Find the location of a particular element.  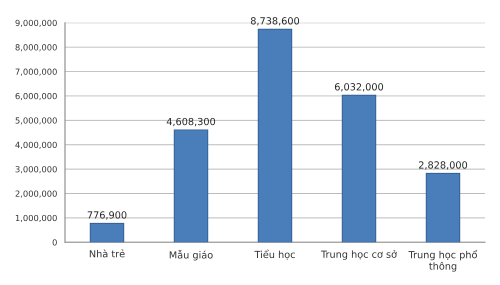

x-tick-label: Mẫu giáo is located at coordinates (191, 255).